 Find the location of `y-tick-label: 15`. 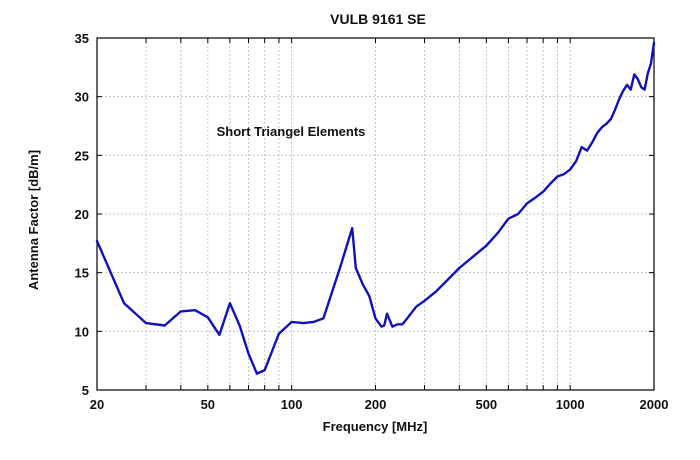

y-tick-label: 15 is located at coordinates (82, 273).